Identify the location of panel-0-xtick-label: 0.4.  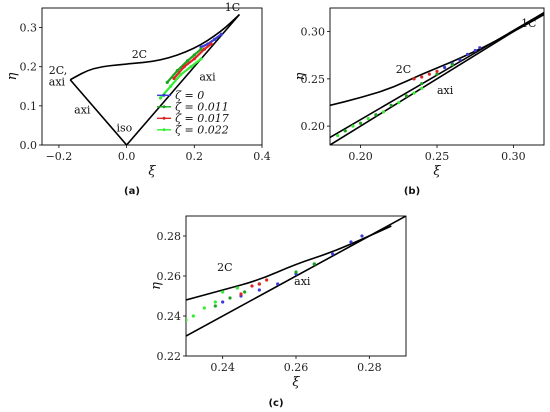
(262, 156).